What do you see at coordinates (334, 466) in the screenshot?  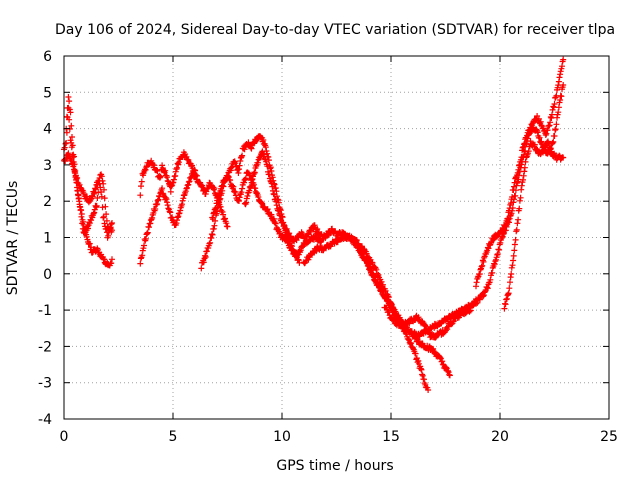 I see `x-axis-title: GPS time / hours` at bounding box center [334, 466].